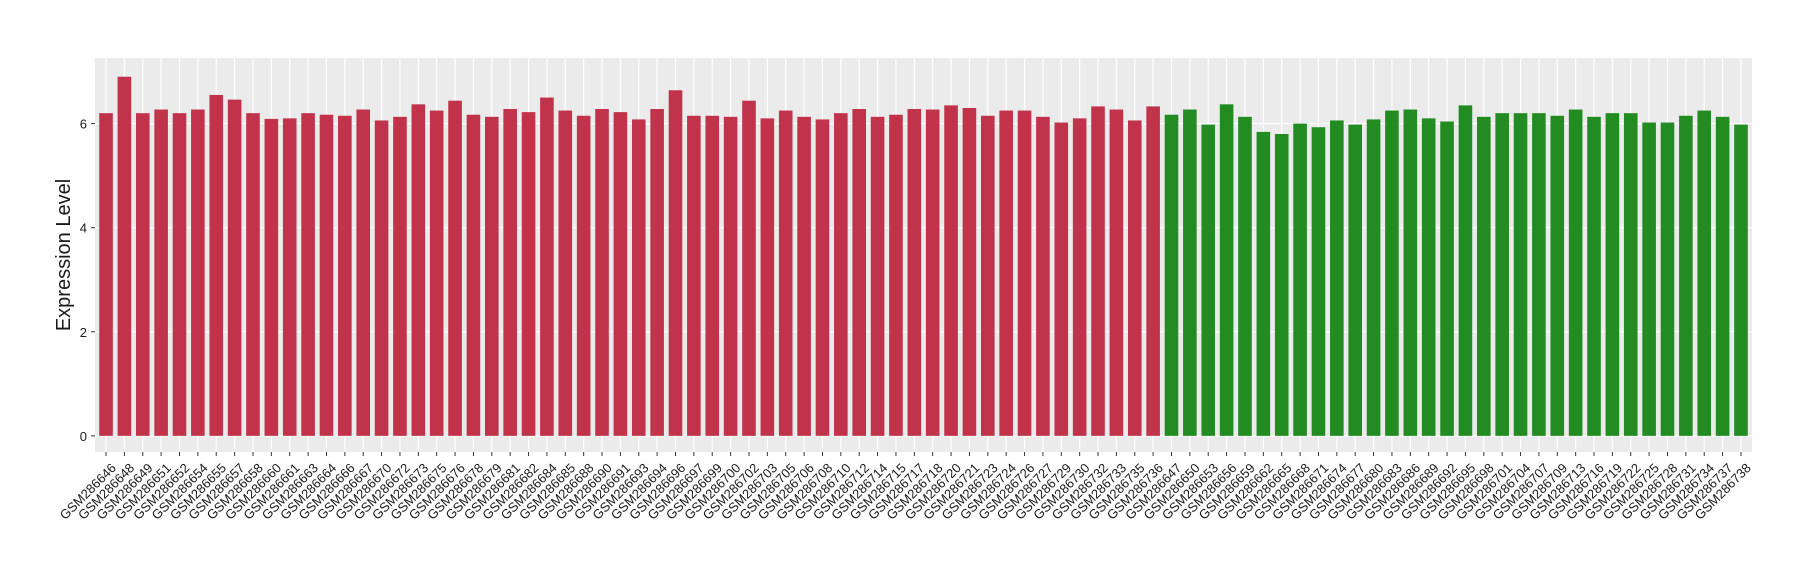  Describe the element at coordinates (83, 436) in the screenshot. I see `y-tick-label: 0` at that location.